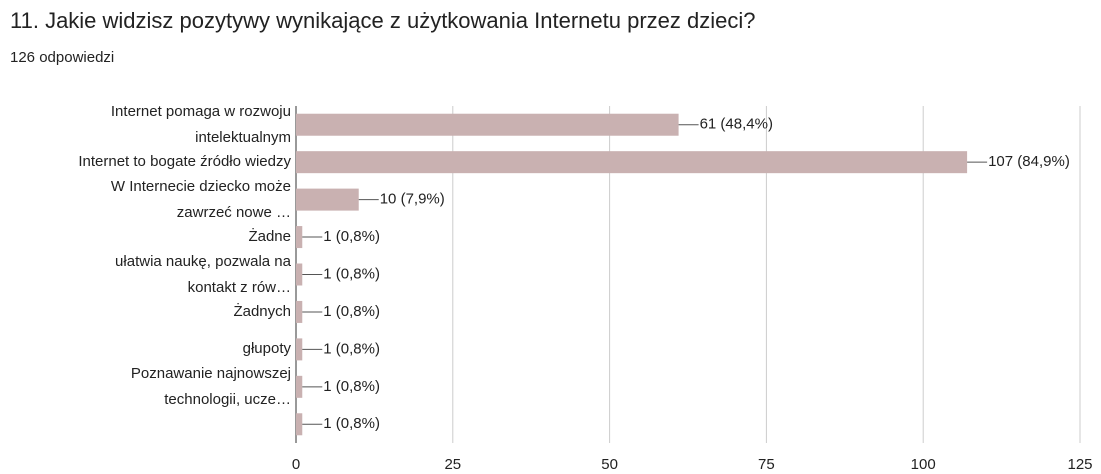  Describe the element at coordinates (452, 464) in the screenshot. I see `x-tick-label: 25` at that location.